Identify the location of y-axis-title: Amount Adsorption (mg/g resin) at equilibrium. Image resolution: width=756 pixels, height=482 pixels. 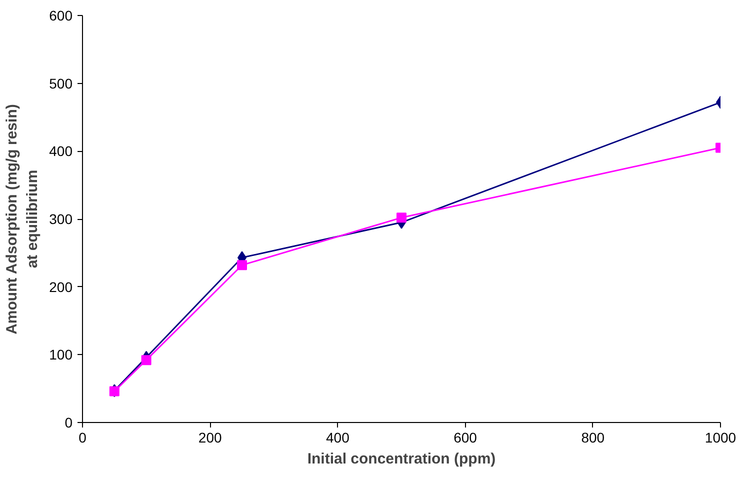
(23, 219).